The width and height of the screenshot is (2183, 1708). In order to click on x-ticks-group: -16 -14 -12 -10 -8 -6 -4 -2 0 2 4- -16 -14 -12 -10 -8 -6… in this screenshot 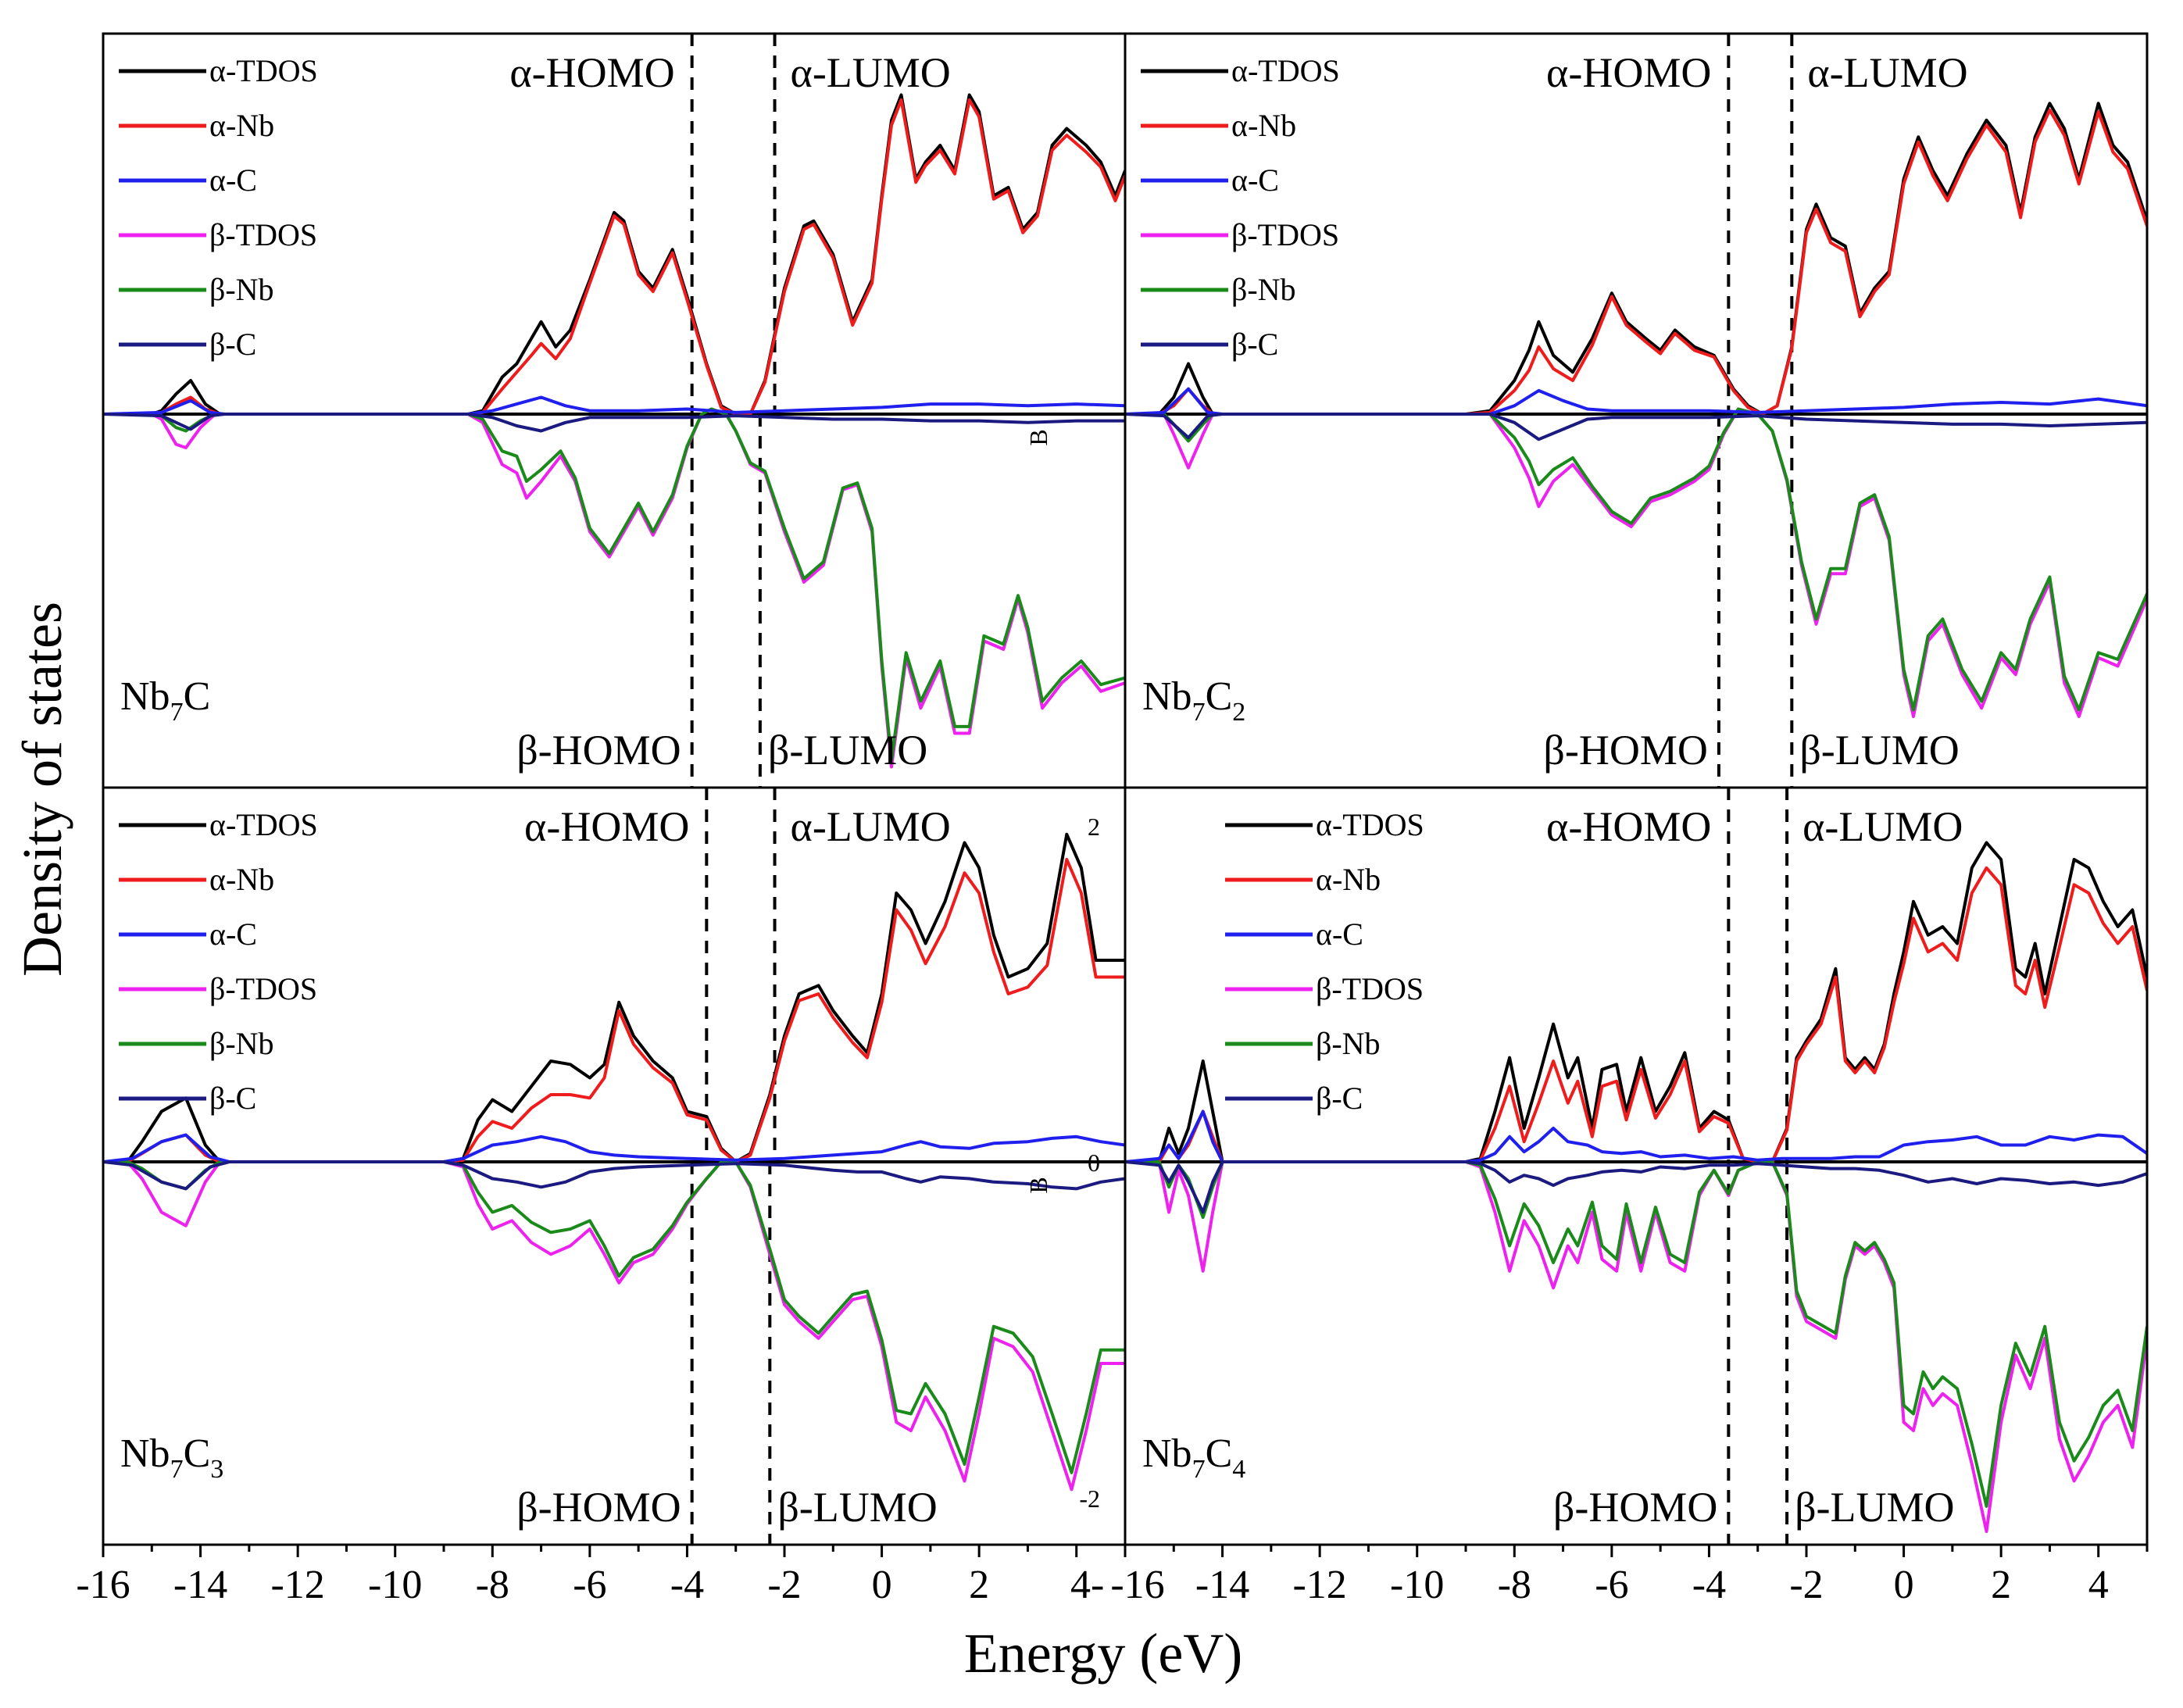, I will do `click(1112, 1576)`.